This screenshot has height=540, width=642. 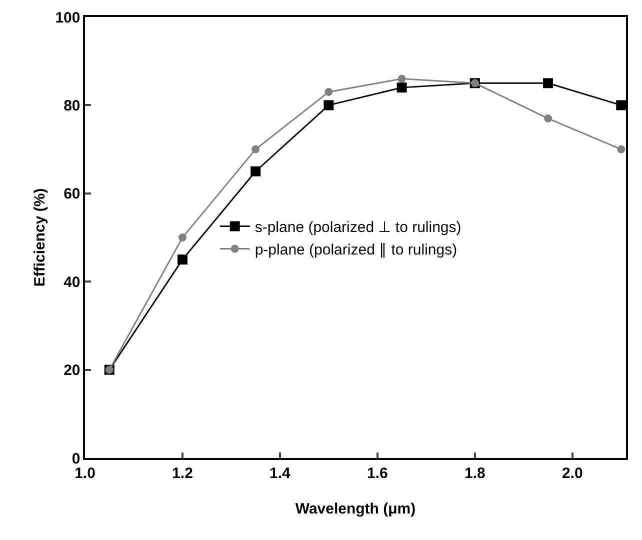 What do you see at coordinates (67, 17) in the screenshot?
I see `y-tick-label: 100` at bounding box center [67, 17].